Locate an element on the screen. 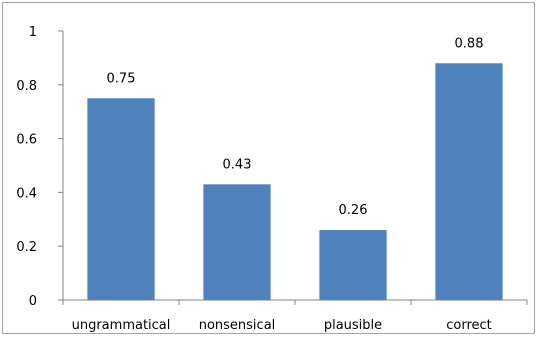 The width and height of the screenshot is (539, 338). y-tick-label: 0 is located at coordinates (33, 301).